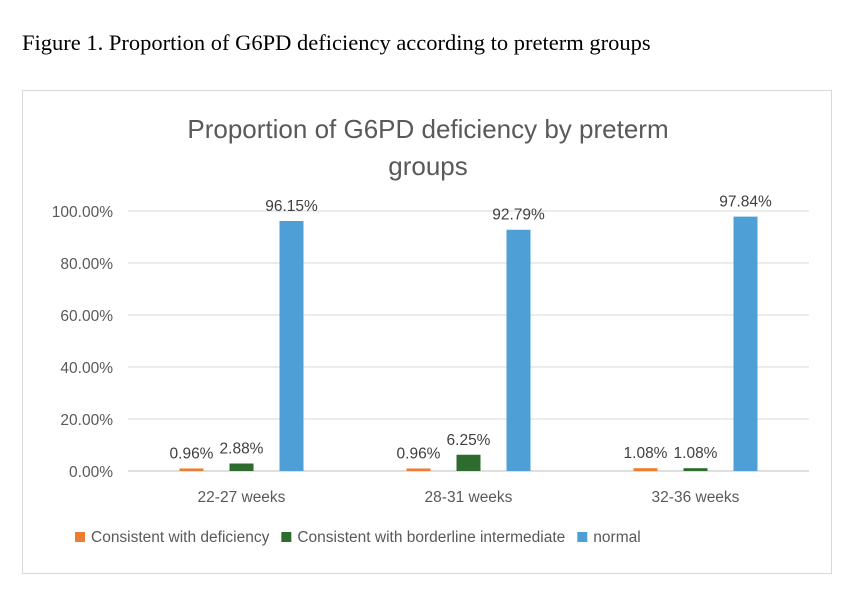 The height and width of the screenshot is (593, 850). Describe the element at coordinates (91, 472) in the screenshot. I see `y-tick-label: 0.00%` at that location.